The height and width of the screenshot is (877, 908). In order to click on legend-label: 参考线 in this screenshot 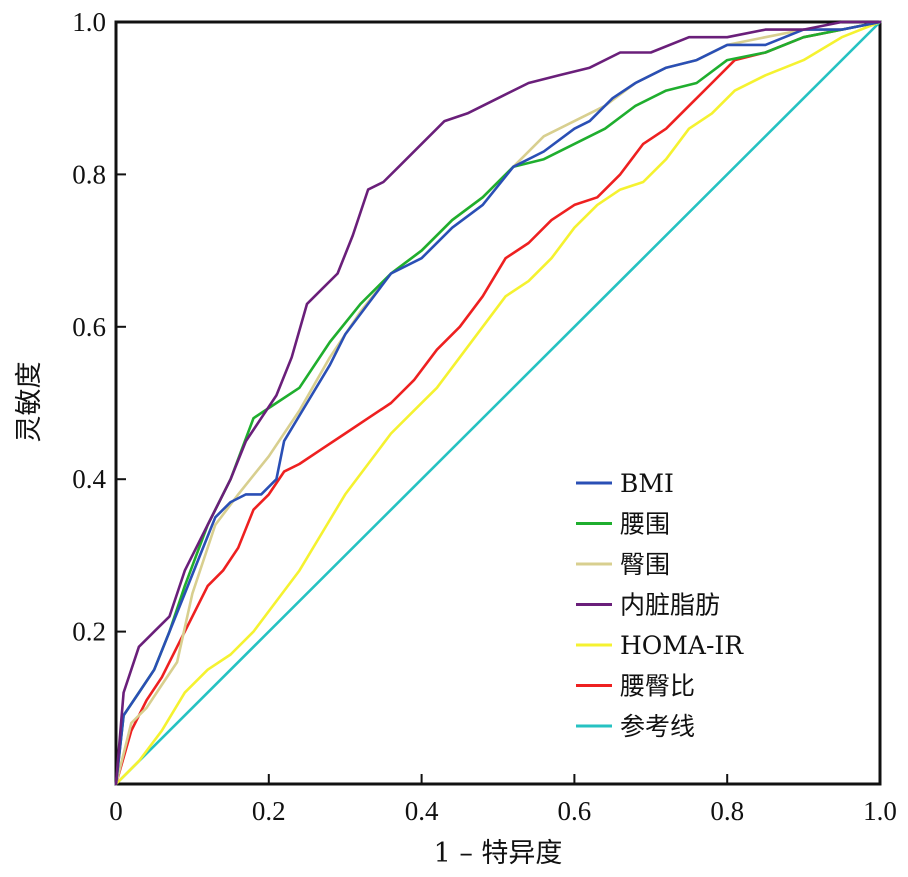, I will do `click(657, 726)`.